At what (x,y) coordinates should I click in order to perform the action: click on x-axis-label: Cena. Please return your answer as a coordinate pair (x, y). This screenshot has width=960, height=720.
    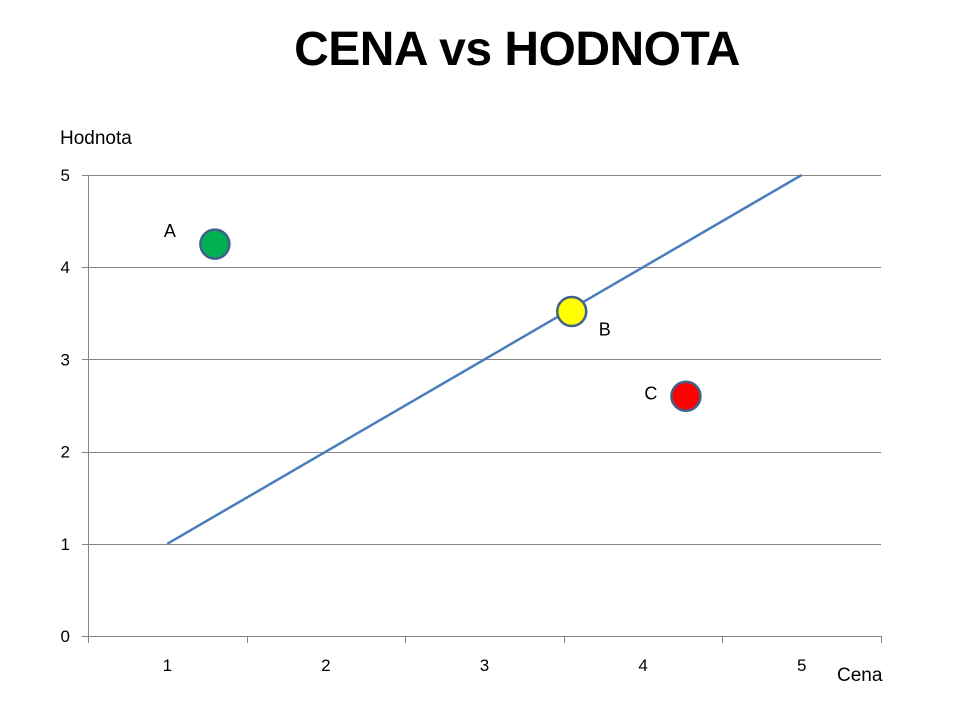
    Looking at the image, I should click on (860, 675).